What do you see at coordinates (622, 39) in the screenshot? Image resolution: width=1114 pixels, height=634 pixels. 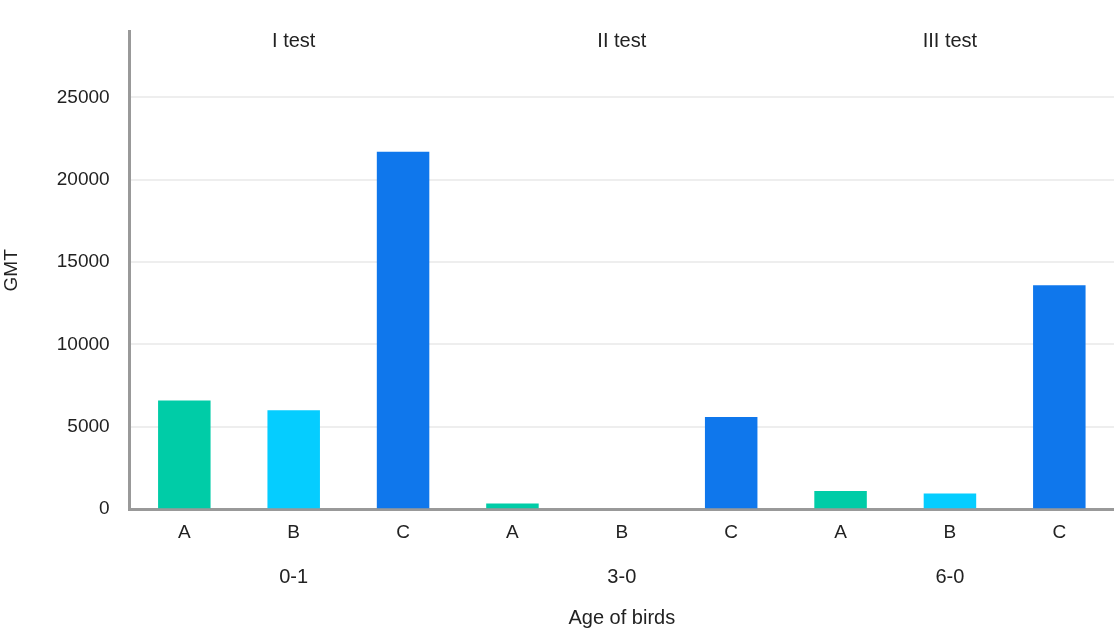 I see `annotation: II test` at bounding box center [622, 39].